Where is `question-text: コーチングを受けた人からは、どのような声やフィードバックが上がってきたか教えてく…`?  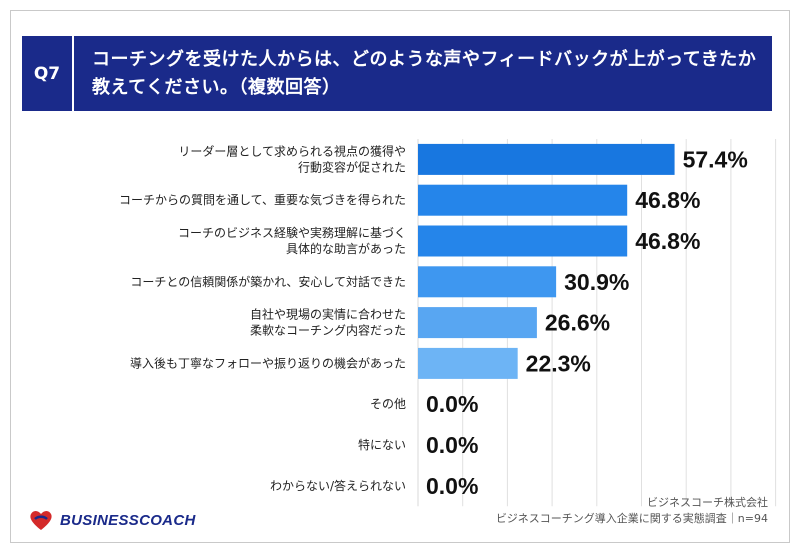
question-text: コーチングを受けた人からは、どのような声やフィードバックが上がってきたか教えてく… is located at coordinates (424, 73).